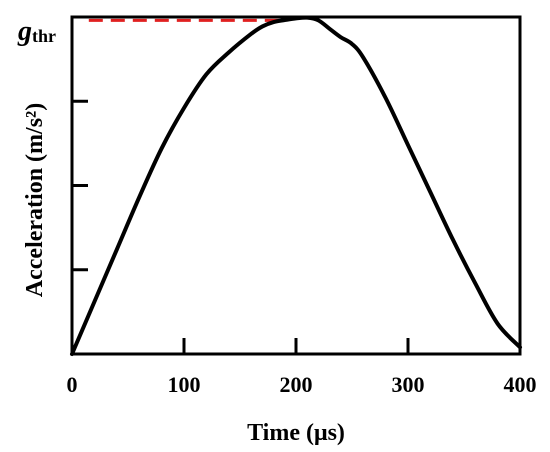 The image size is (550, 452). I want to click on x-tick-label: 200, so click(296, 384).